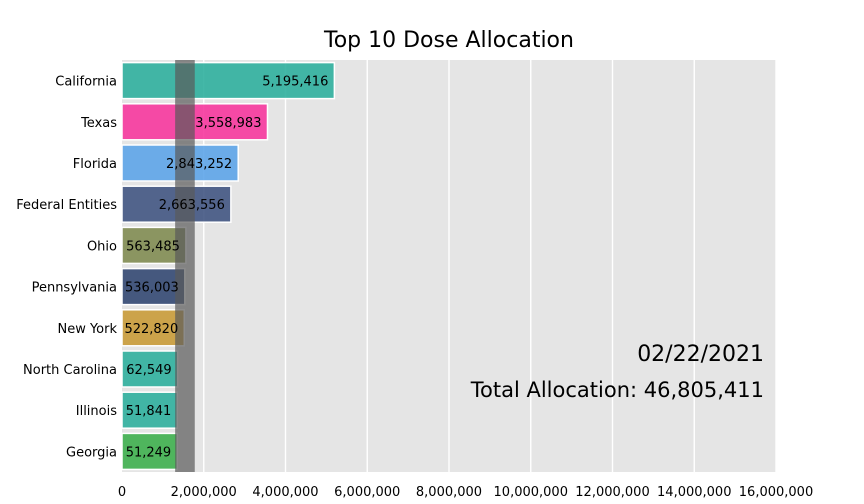  I want to click on x-tick-label: 0, so click(122, 492).